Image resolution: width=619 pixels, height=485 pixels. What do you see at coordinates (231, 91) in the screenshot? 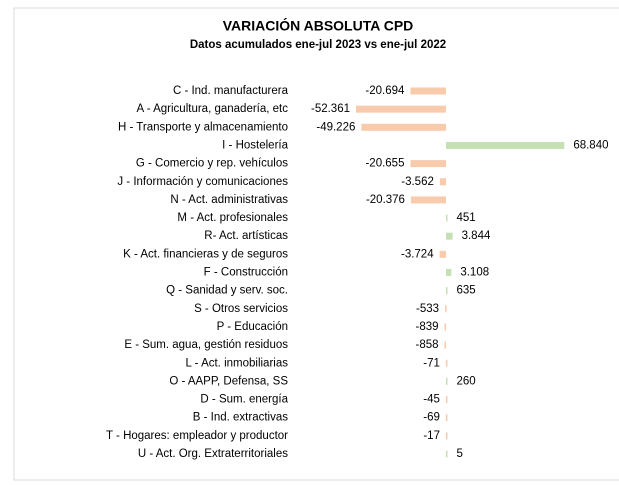
I see `category-label: C - Ind. manufacturera` at bounding box center [231, 91].